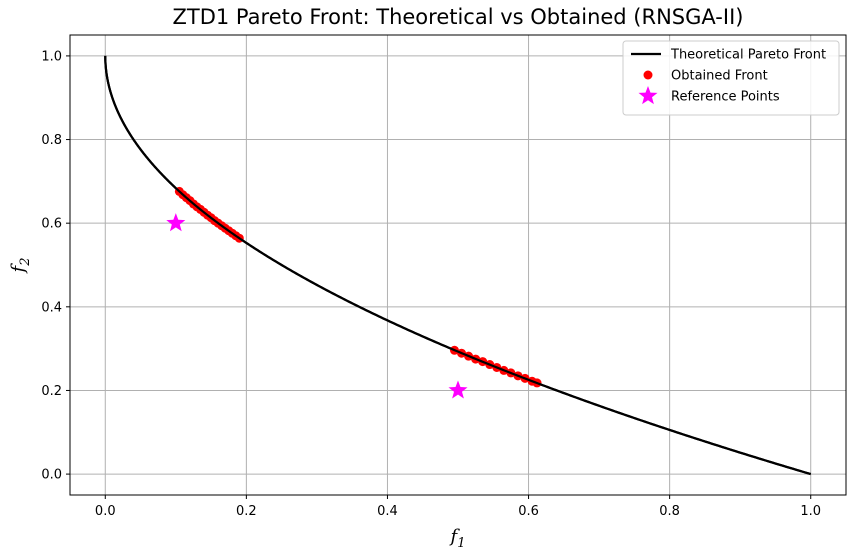 This screenshot has width=854, height=557. Describe the element at coordinates (51, 140) in the screenshot. I see `y-tick-label: 0.8` at that location.